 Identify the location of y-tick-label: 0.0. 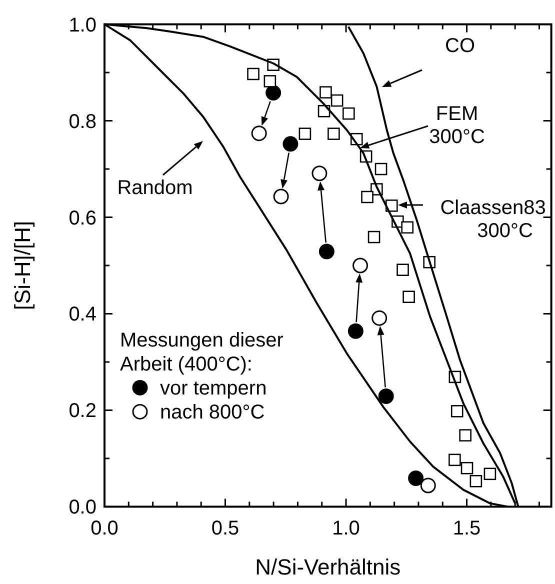
(82, 507).